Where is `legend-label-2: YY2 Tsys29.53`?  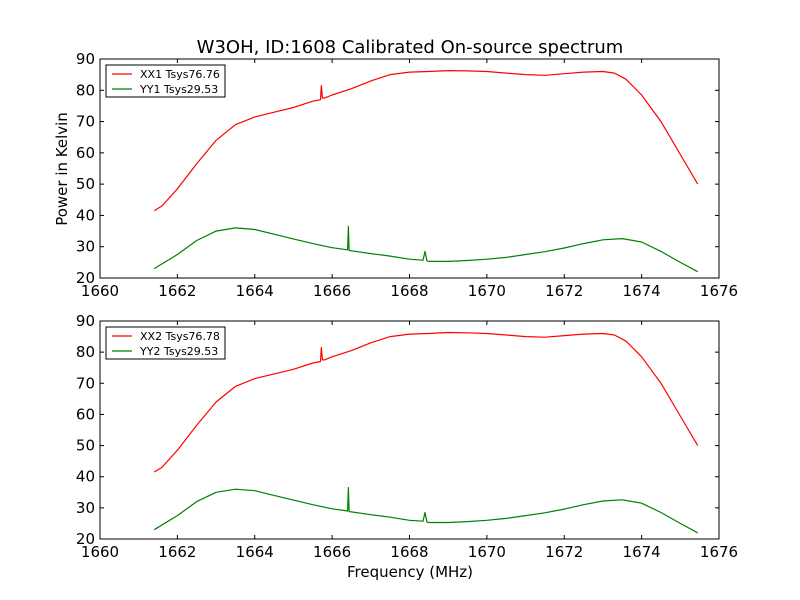
legend-label-2: YY2 Tsys29.53 is located at coordinates (178, 351).